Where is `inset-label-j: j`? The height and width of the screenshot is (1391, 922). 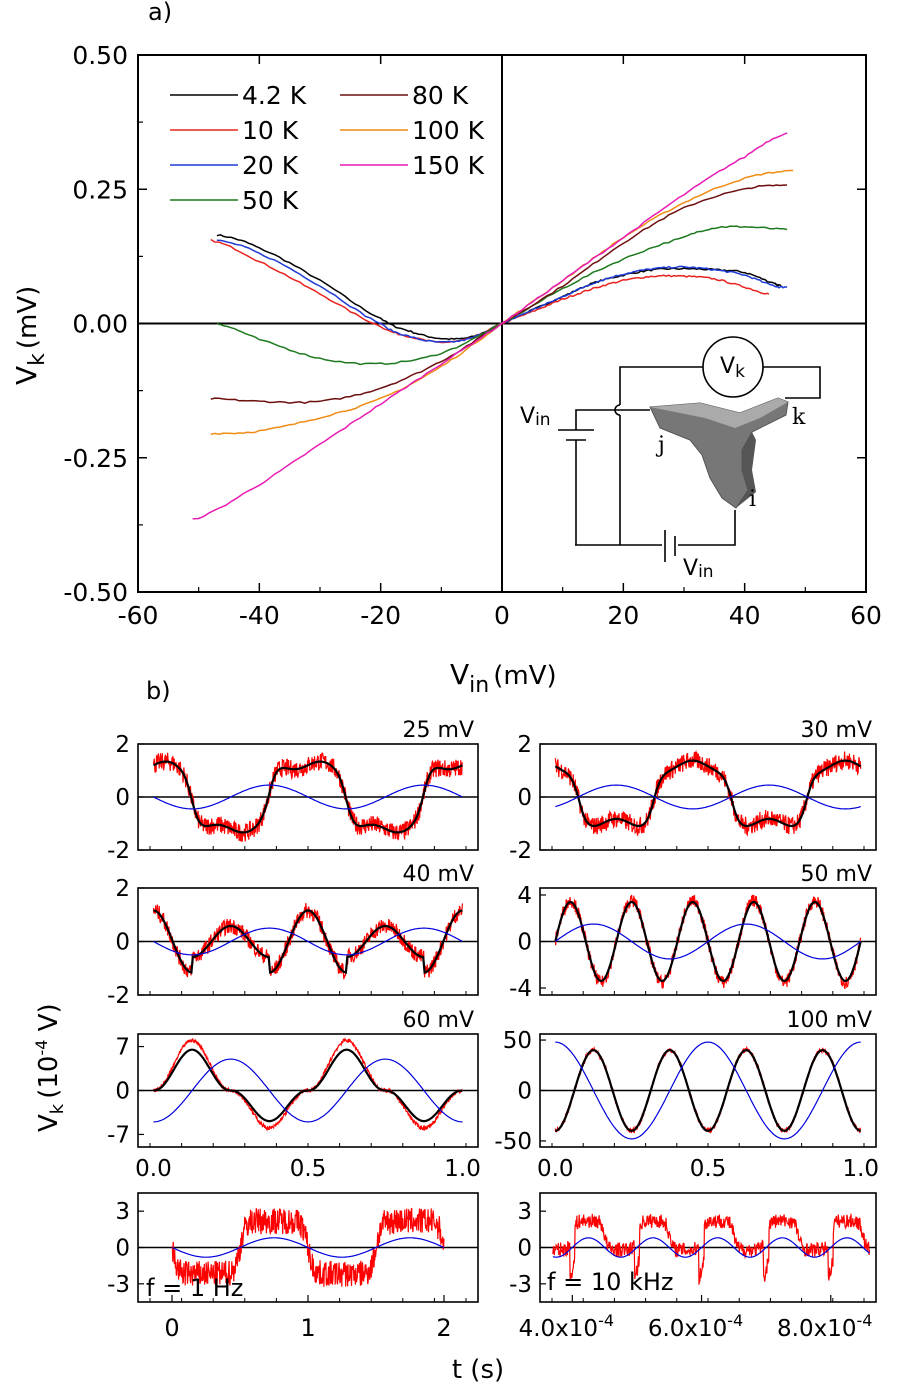 inset-label-j: j is located at coordinates (660, 445).